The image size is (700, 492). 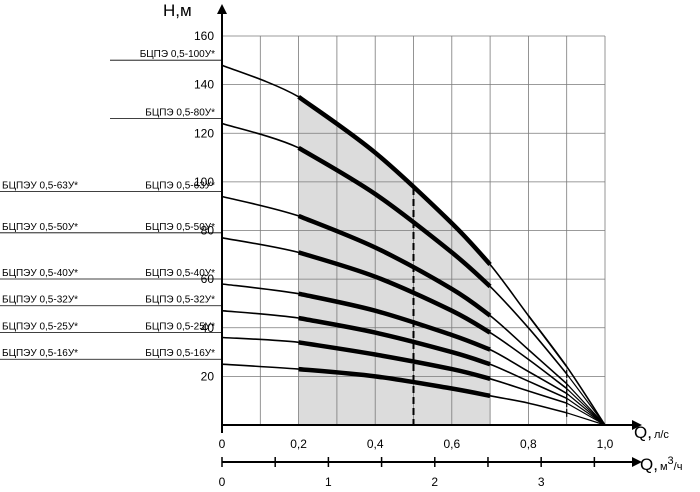 I want to click on pump-label-2: БЦПЭ 0,5-63У*, so click(x=180, y=185).